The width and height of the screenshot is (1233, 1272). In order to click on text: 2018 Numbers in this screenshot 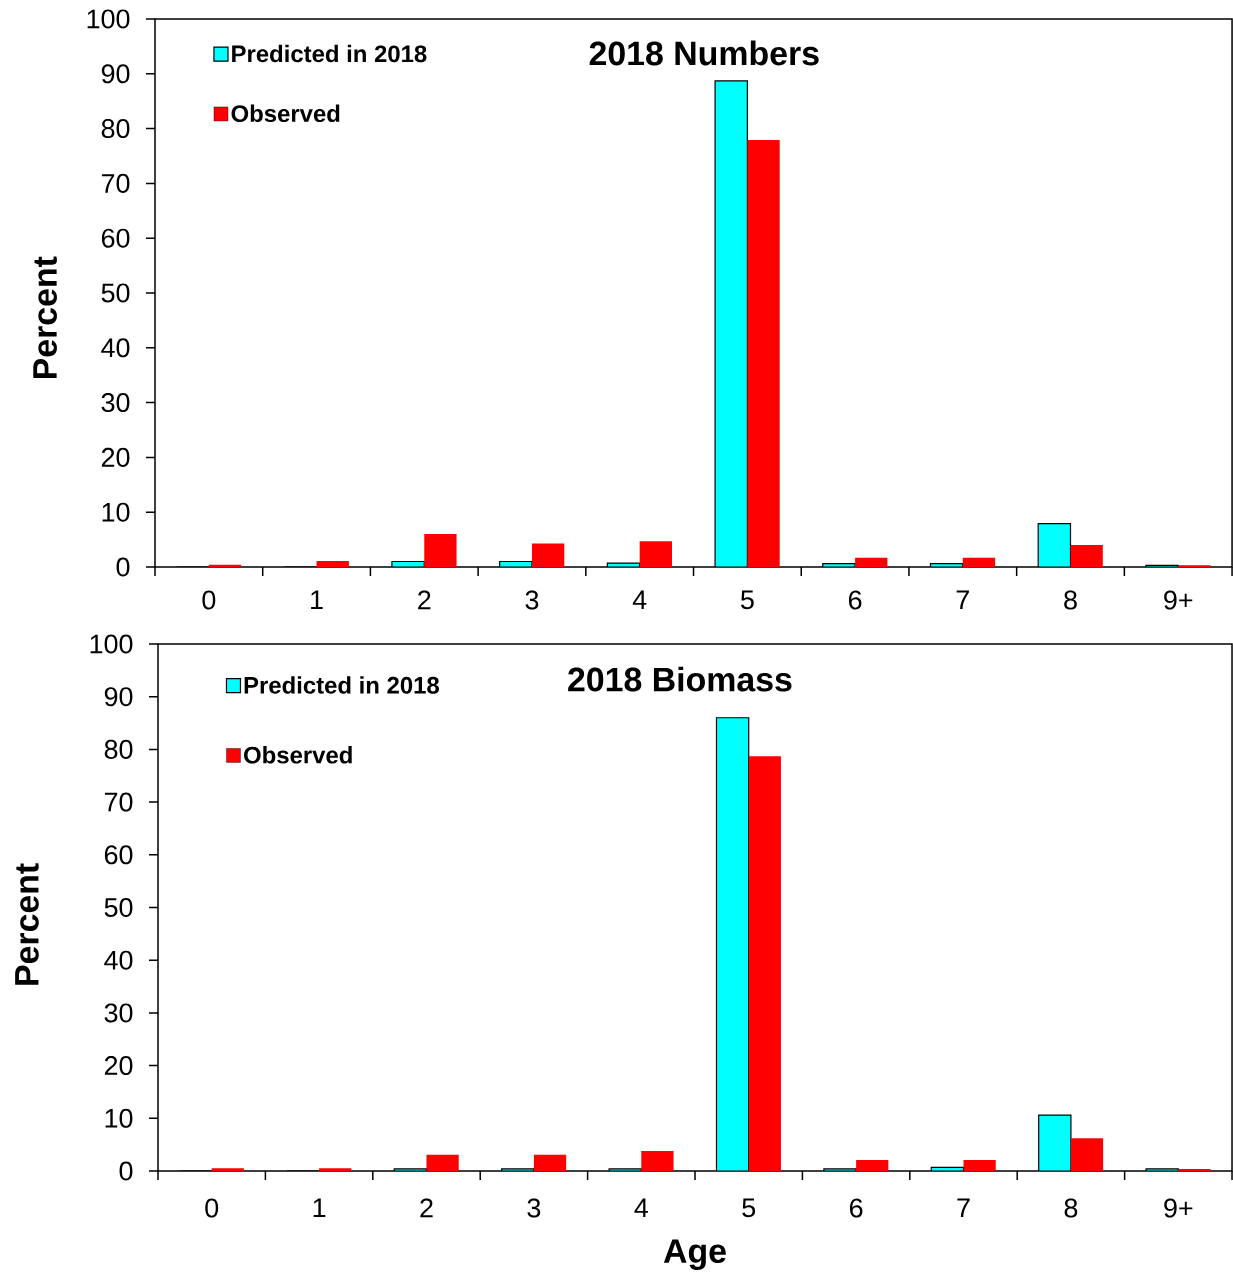, I will do `click(704, 53)`.